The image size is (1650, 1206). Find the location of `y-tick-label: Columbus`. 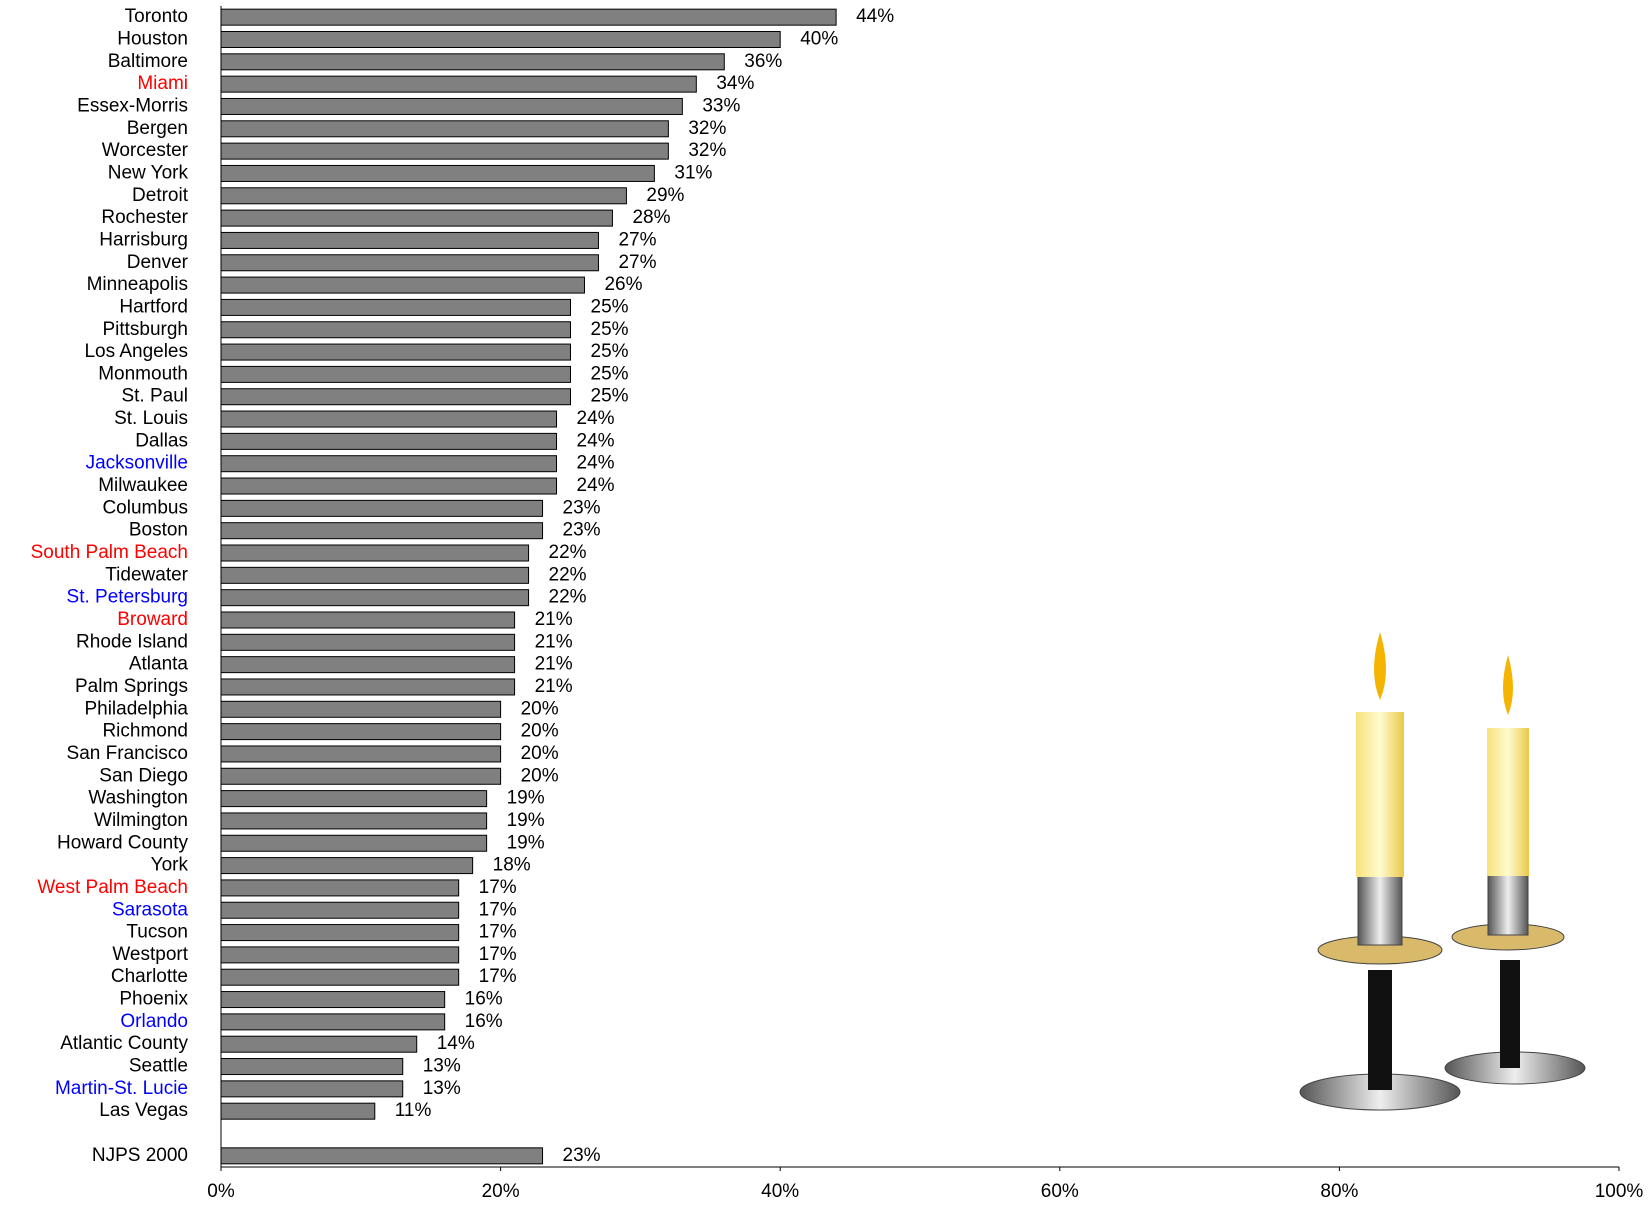

y-tick-label: Columbus is located at coordinates (145, 507).